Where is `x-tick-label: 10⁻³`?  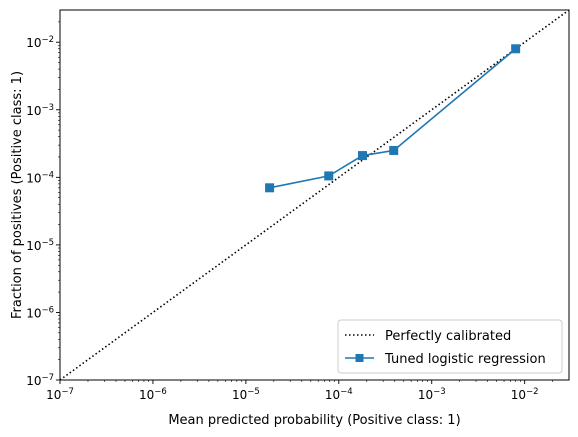 x-tick-label: 10⁻³ is located at coordinates (432, 394).